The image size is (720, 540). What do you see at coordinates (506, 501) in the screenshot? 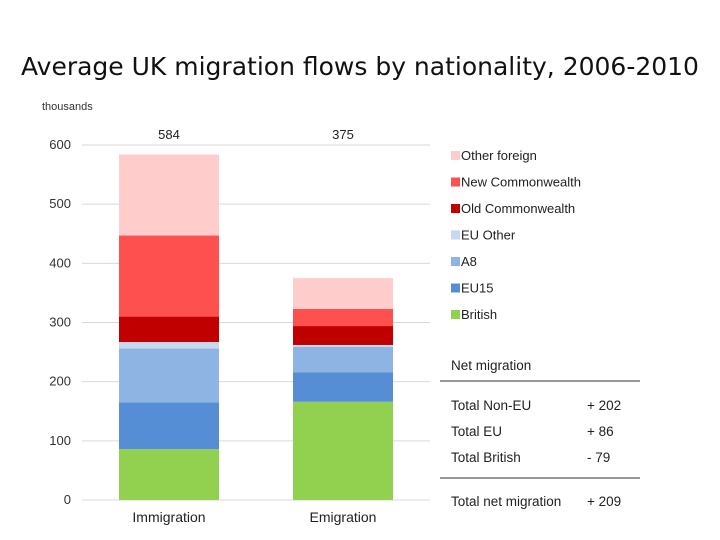
I see `total-net-label: Total net migration` at bounding box center [506, 501].